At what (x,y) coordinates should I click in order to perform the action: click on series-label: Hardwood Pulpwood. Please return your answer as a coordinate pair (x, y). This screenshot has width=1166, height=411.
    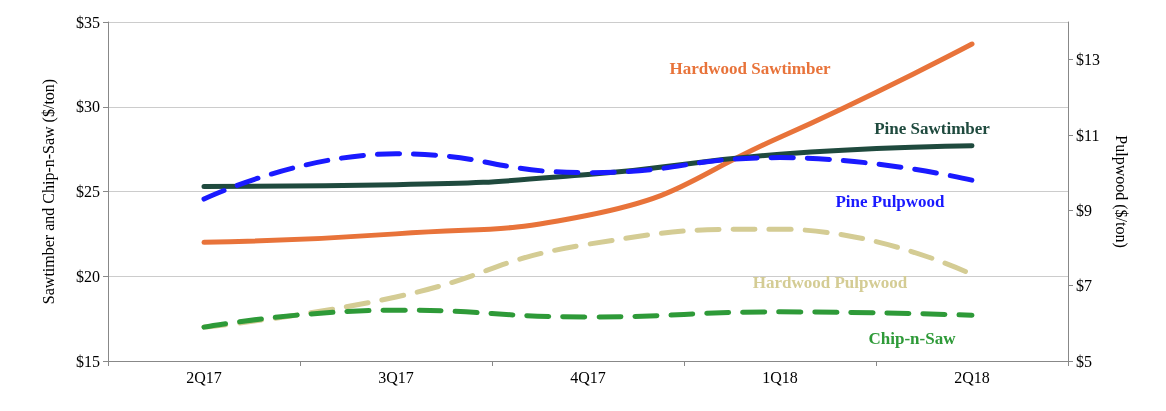
    Looking at the image, I should click on (830, 283).